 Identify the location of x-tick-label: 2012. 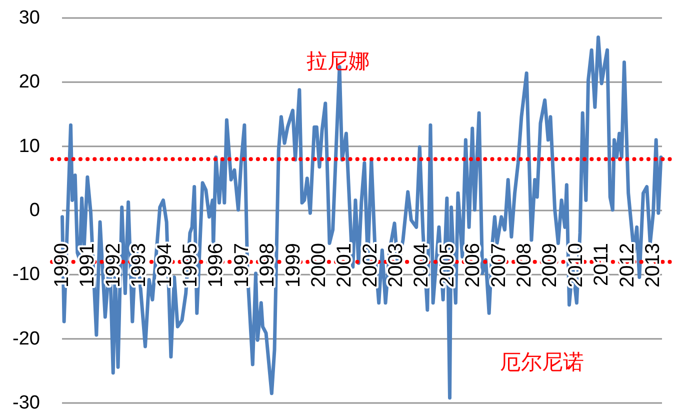
(627, 265).